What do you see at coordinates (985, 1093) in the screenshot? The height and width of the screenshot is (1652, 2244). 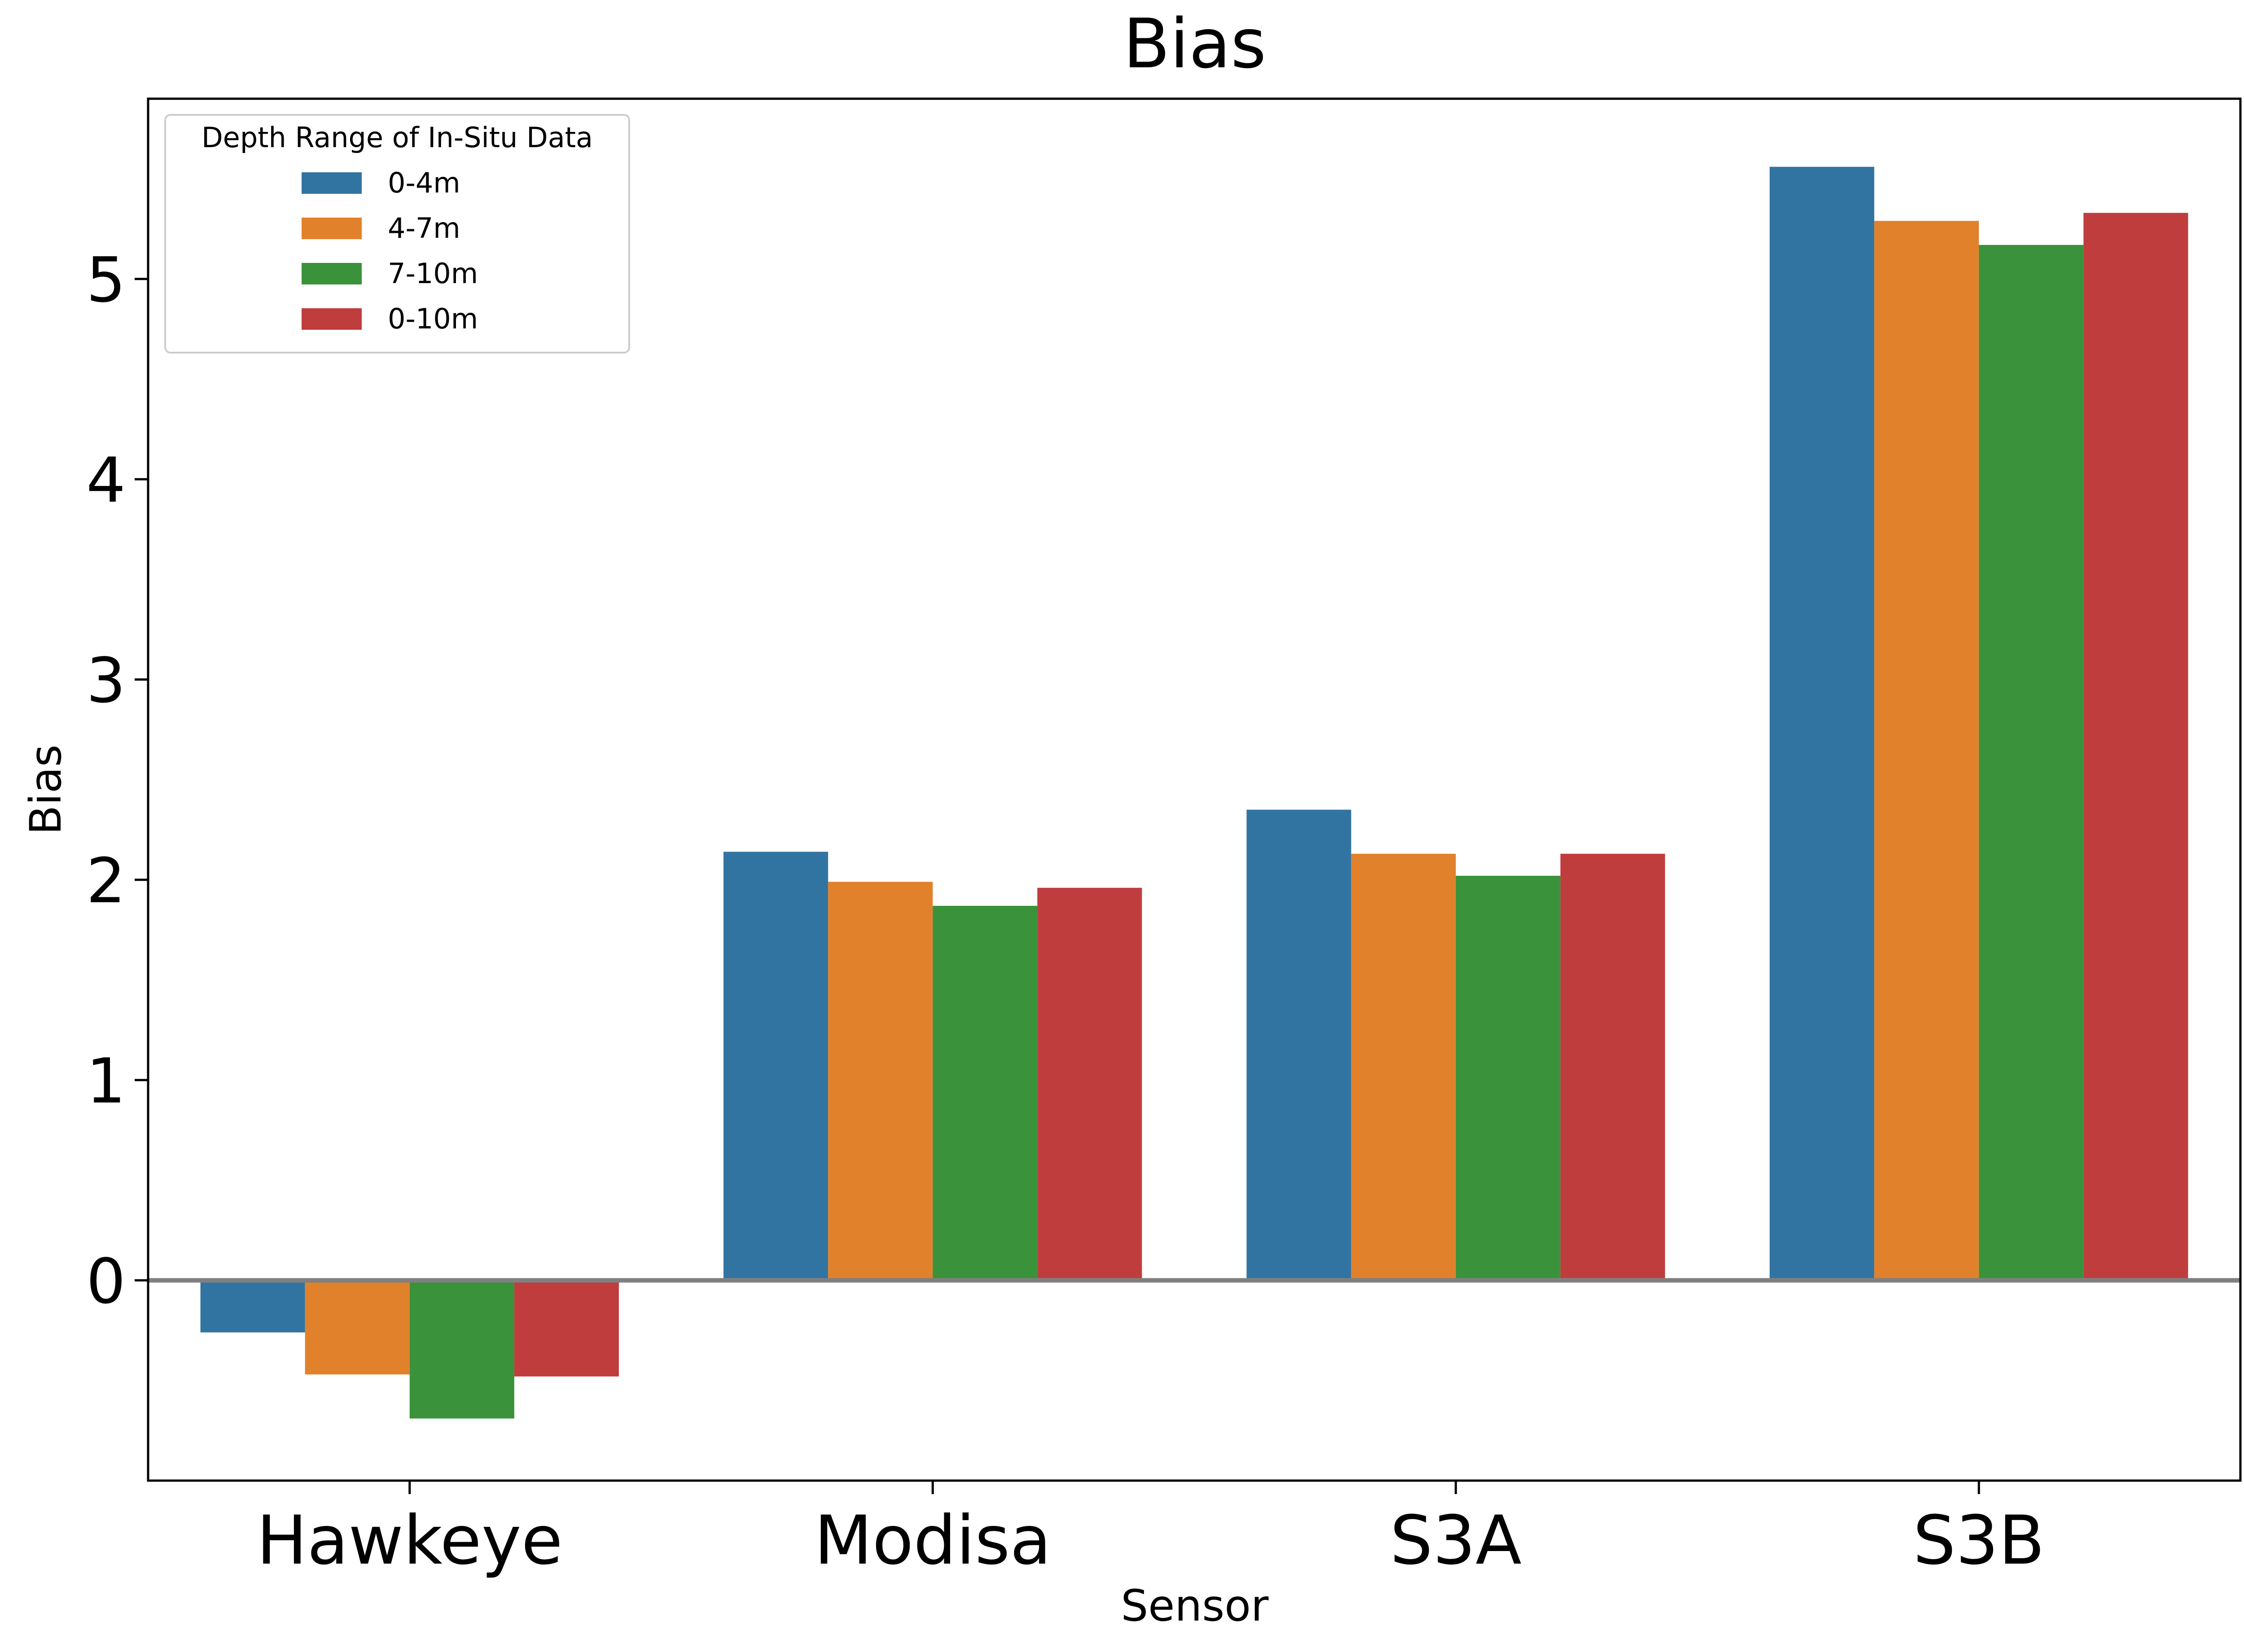 I see `bar-7-10m-Modisa` at bounding box center [985, 1093].